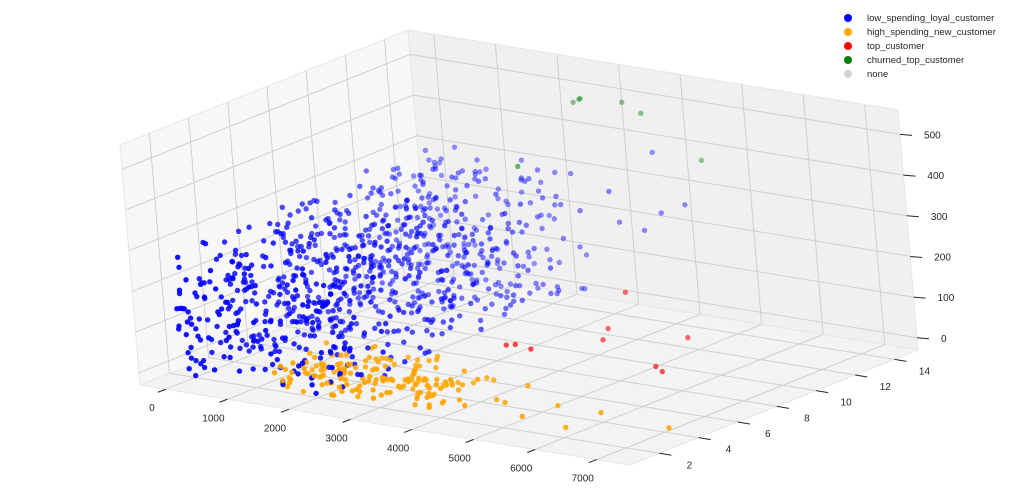 The image size is (1018, 503). I want to click on tick-label: 5000, so click(460, 458).